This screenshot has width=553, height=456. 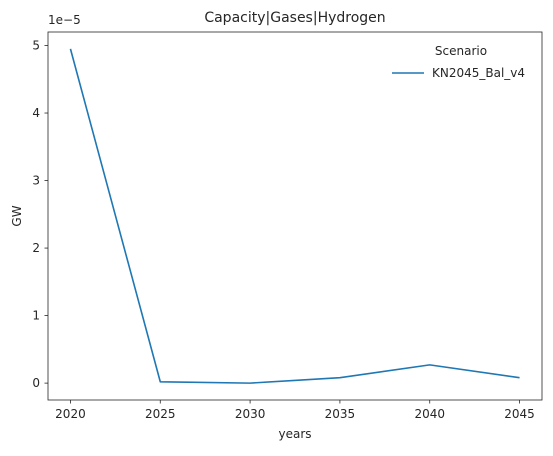 I want to click on x-axis-label: years, so click(x=294, y=434).